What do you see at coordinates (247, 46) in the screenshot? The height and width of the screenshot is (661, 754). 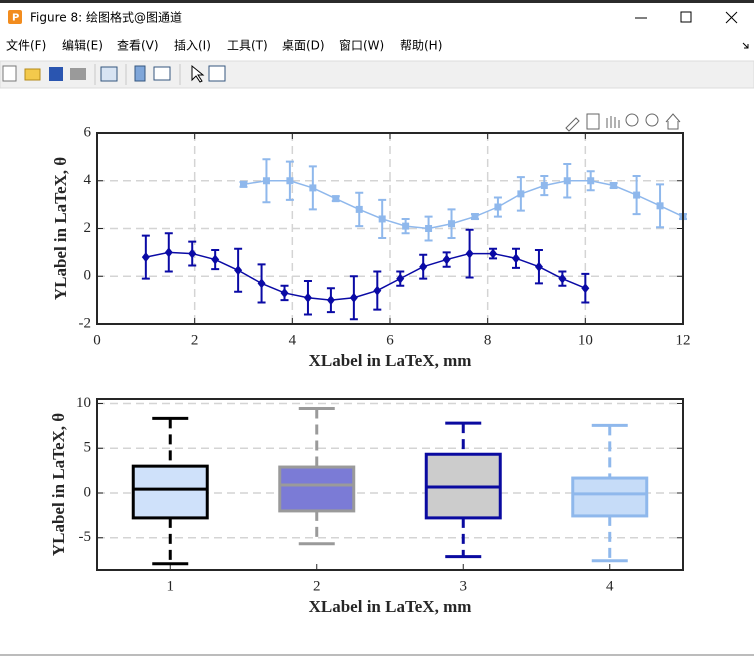 I see `menu-item: 工具(T)` at bounding box center [247, 46].